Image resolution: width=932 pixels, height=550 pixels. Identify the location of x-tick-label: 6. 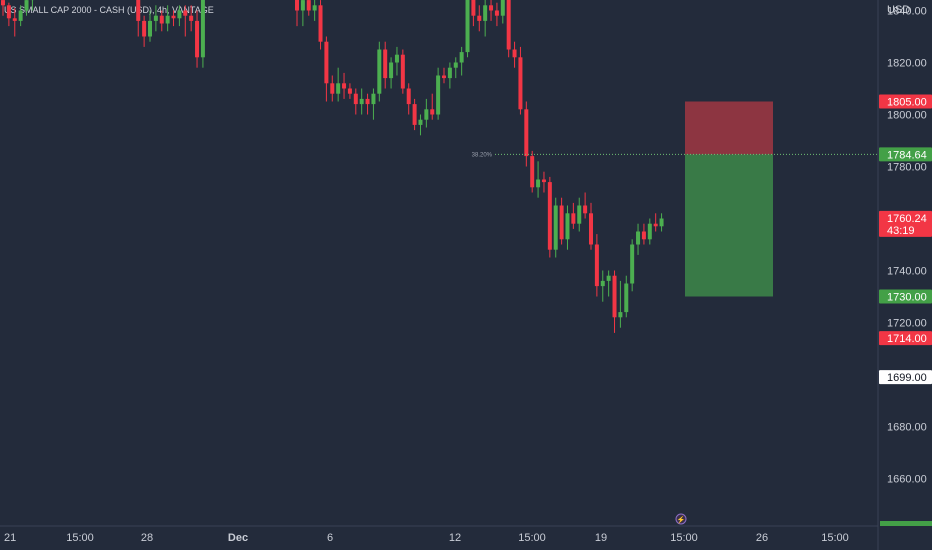
(330, 538).